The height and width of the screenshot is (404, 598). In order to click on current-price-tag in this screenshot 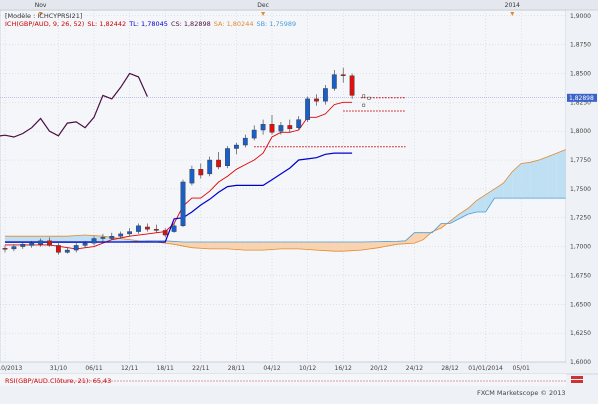, I will do `click(582, 97)`.